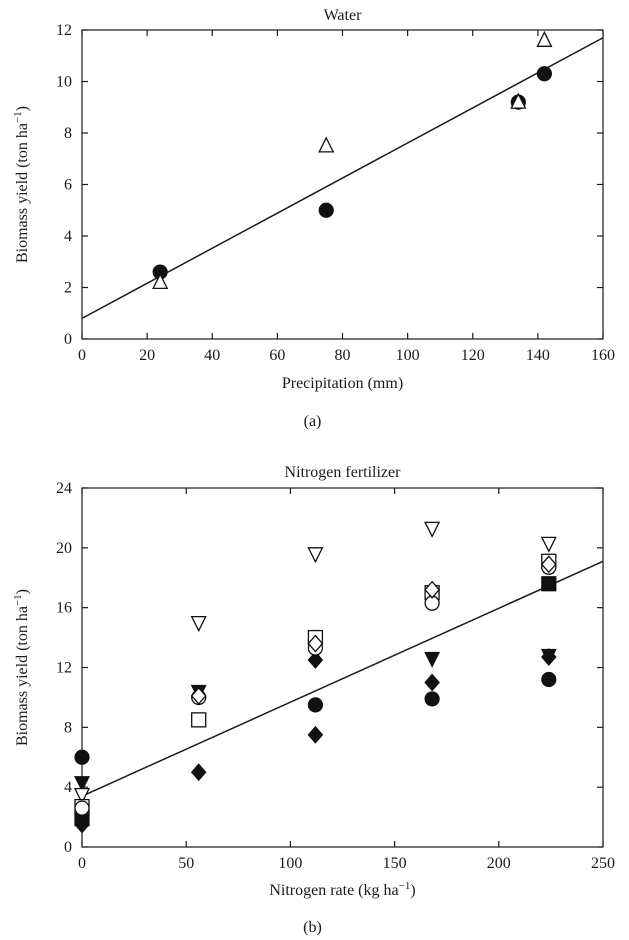 Image resolution: width=629 pixels, height=940 pixels. Describe the element at coordinates (473, 355) in the screenshot. I see `x-tick-label: 120` at that location.